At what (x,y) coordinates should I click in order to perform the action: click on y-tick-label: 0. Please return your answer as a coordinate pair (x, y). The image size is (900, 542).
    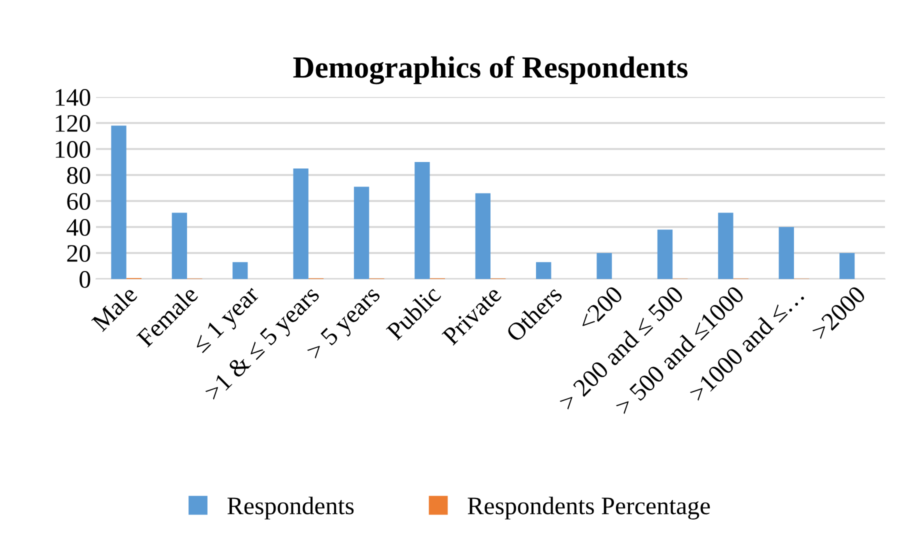
    Looking at the image, I should click on (85, 279).